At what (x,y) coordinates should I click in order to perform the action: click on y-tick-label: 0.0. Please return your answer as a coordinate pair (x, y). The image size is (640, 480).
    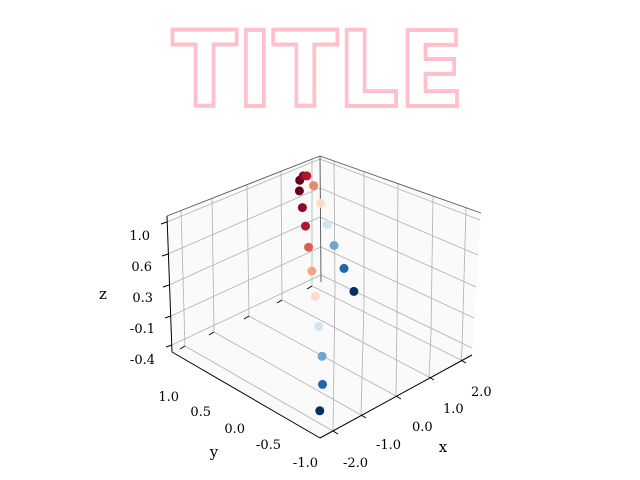
    Looking at the image, I should click on (234, 429).